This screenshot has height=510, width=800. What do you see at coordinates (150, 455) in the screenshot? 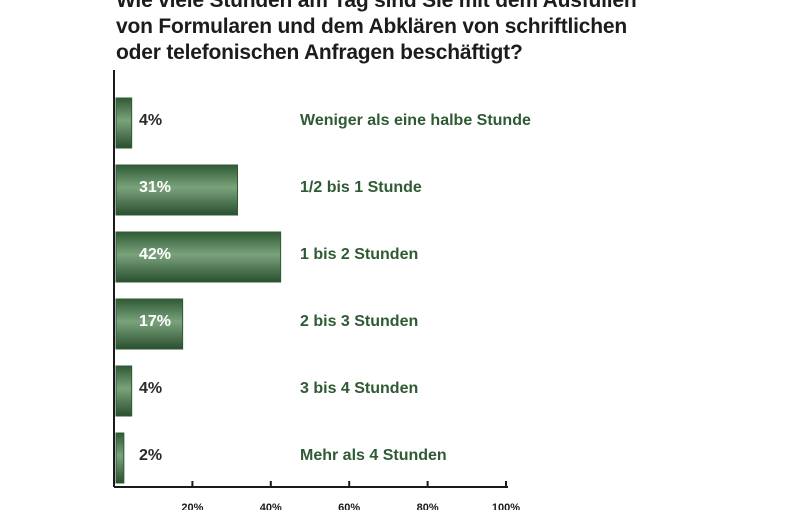
I see `value-label-6: 2%` at bounding box center [150, 455].